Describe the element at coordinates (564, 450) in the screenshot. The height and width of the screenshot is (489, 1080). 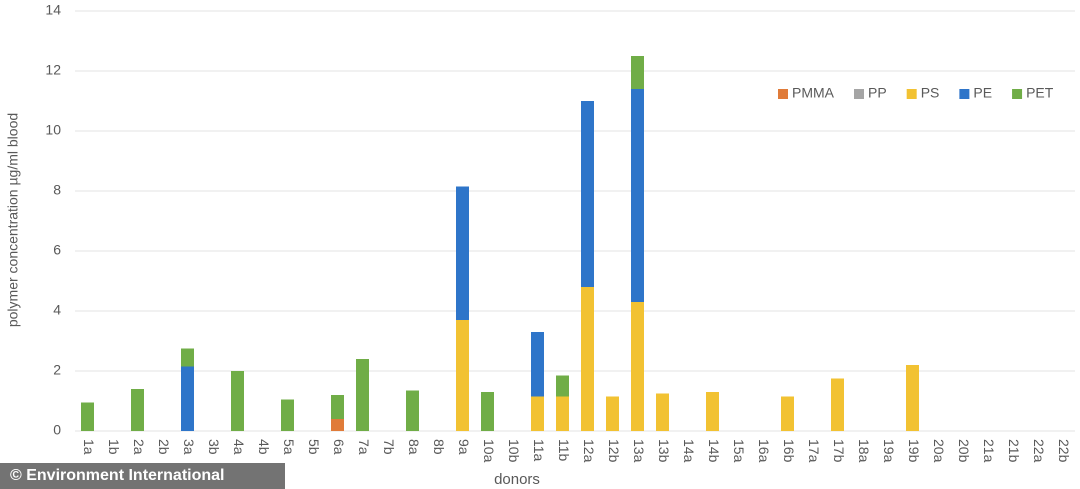
I see `x-tick-label: 11b` at that location.